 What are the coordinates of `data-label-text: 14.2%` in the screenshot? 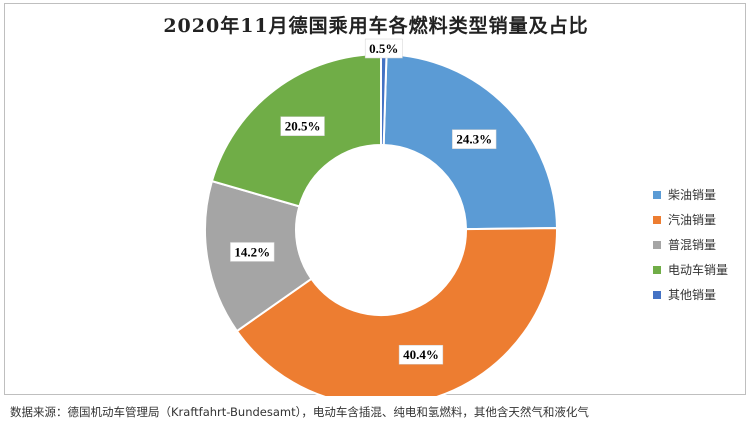 It's located at (252, 251).